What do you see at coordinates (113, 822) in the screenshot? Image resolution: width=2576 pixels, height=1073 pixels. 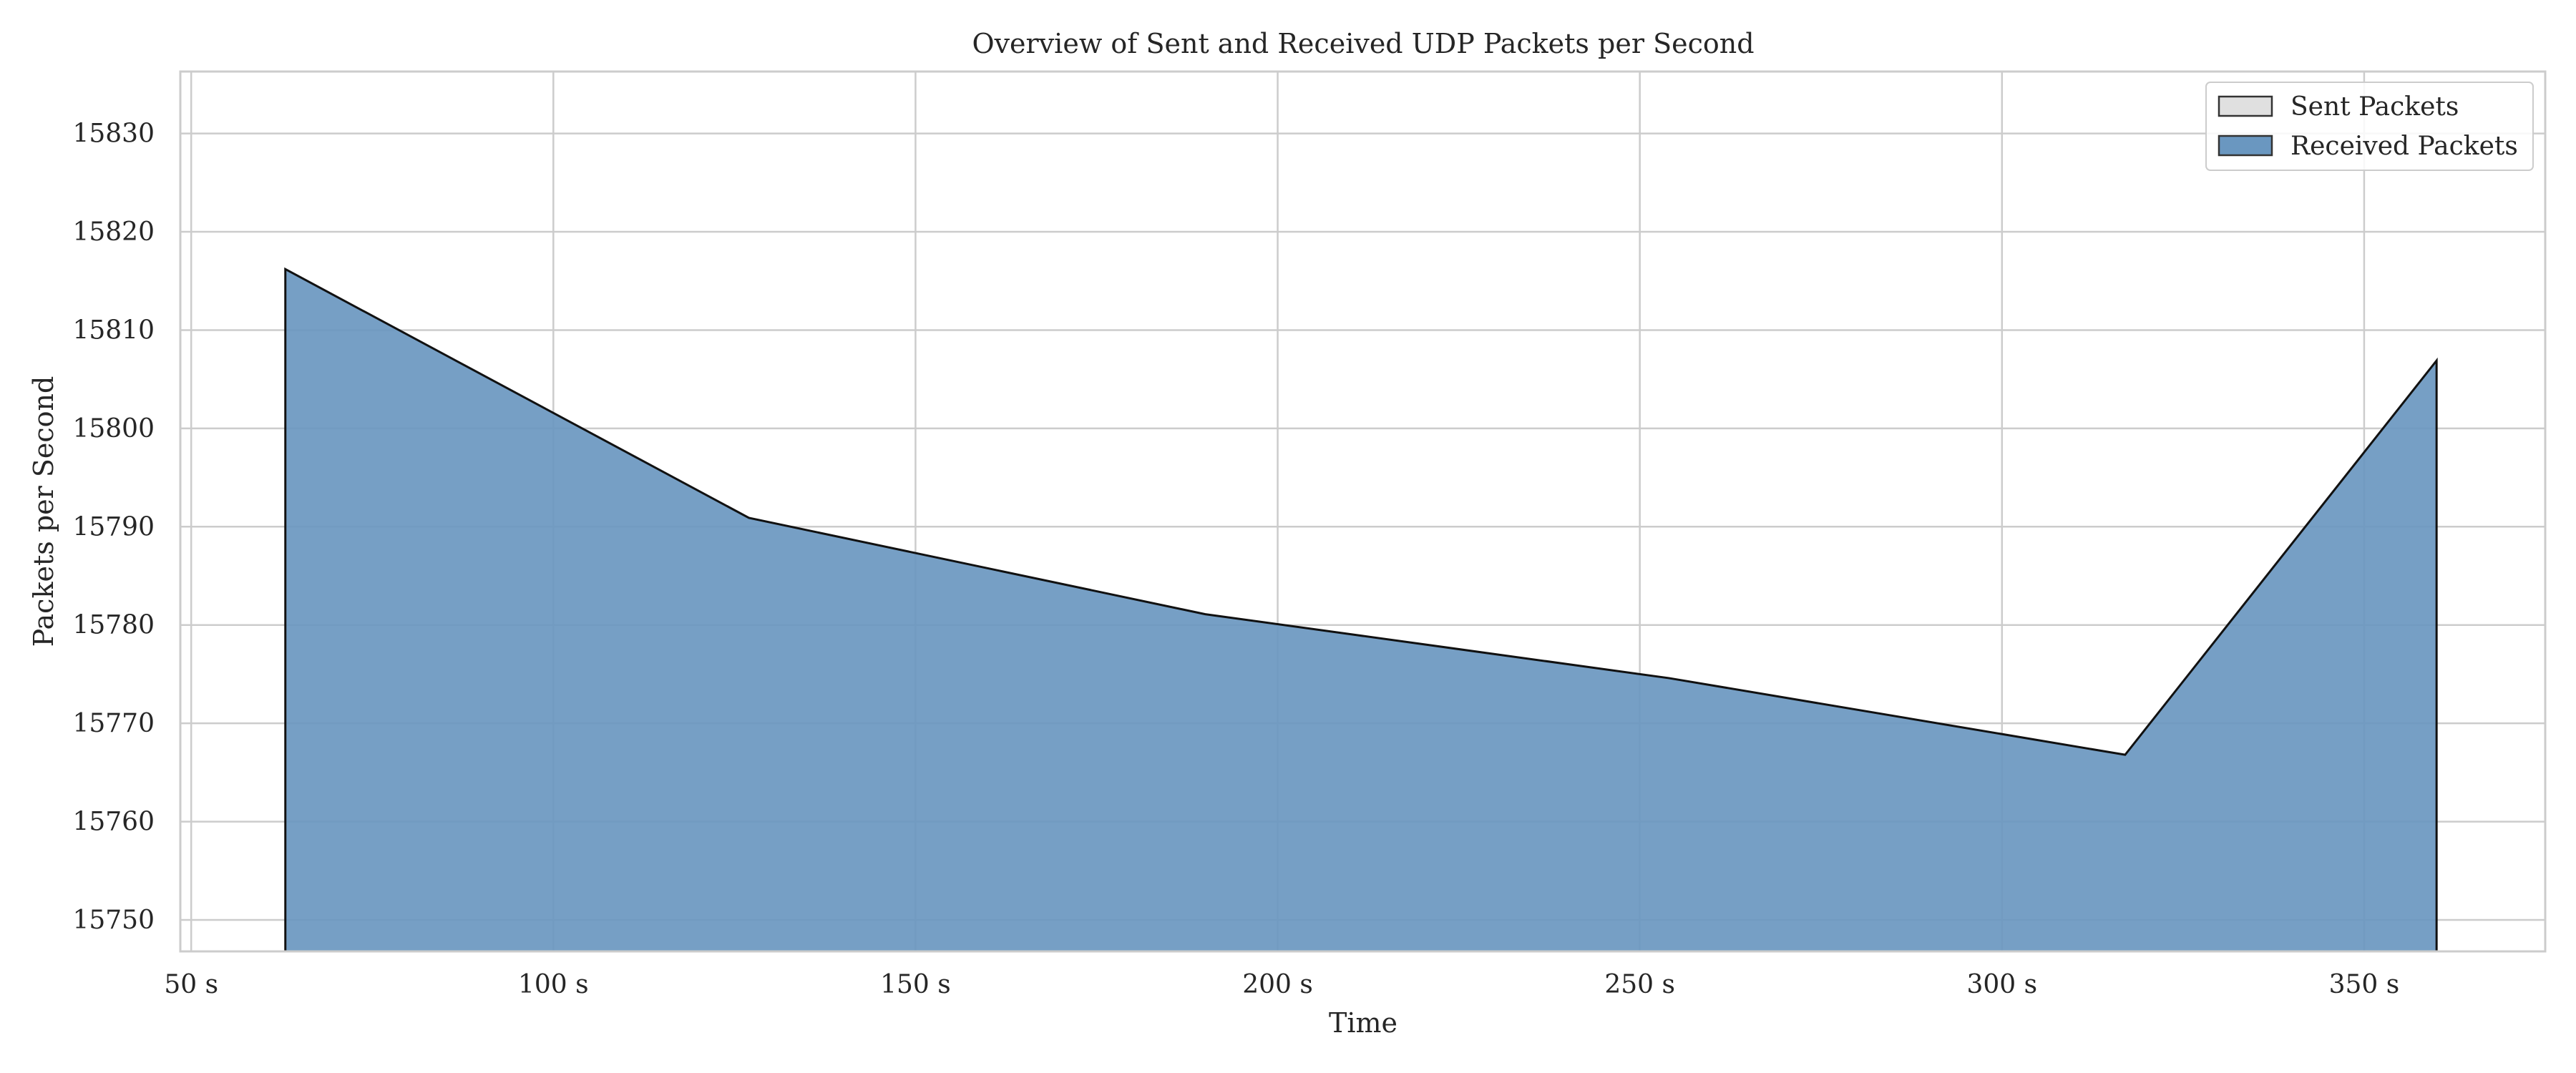 I see `y-tick-label: 15760` at bounding box center [113, 822].